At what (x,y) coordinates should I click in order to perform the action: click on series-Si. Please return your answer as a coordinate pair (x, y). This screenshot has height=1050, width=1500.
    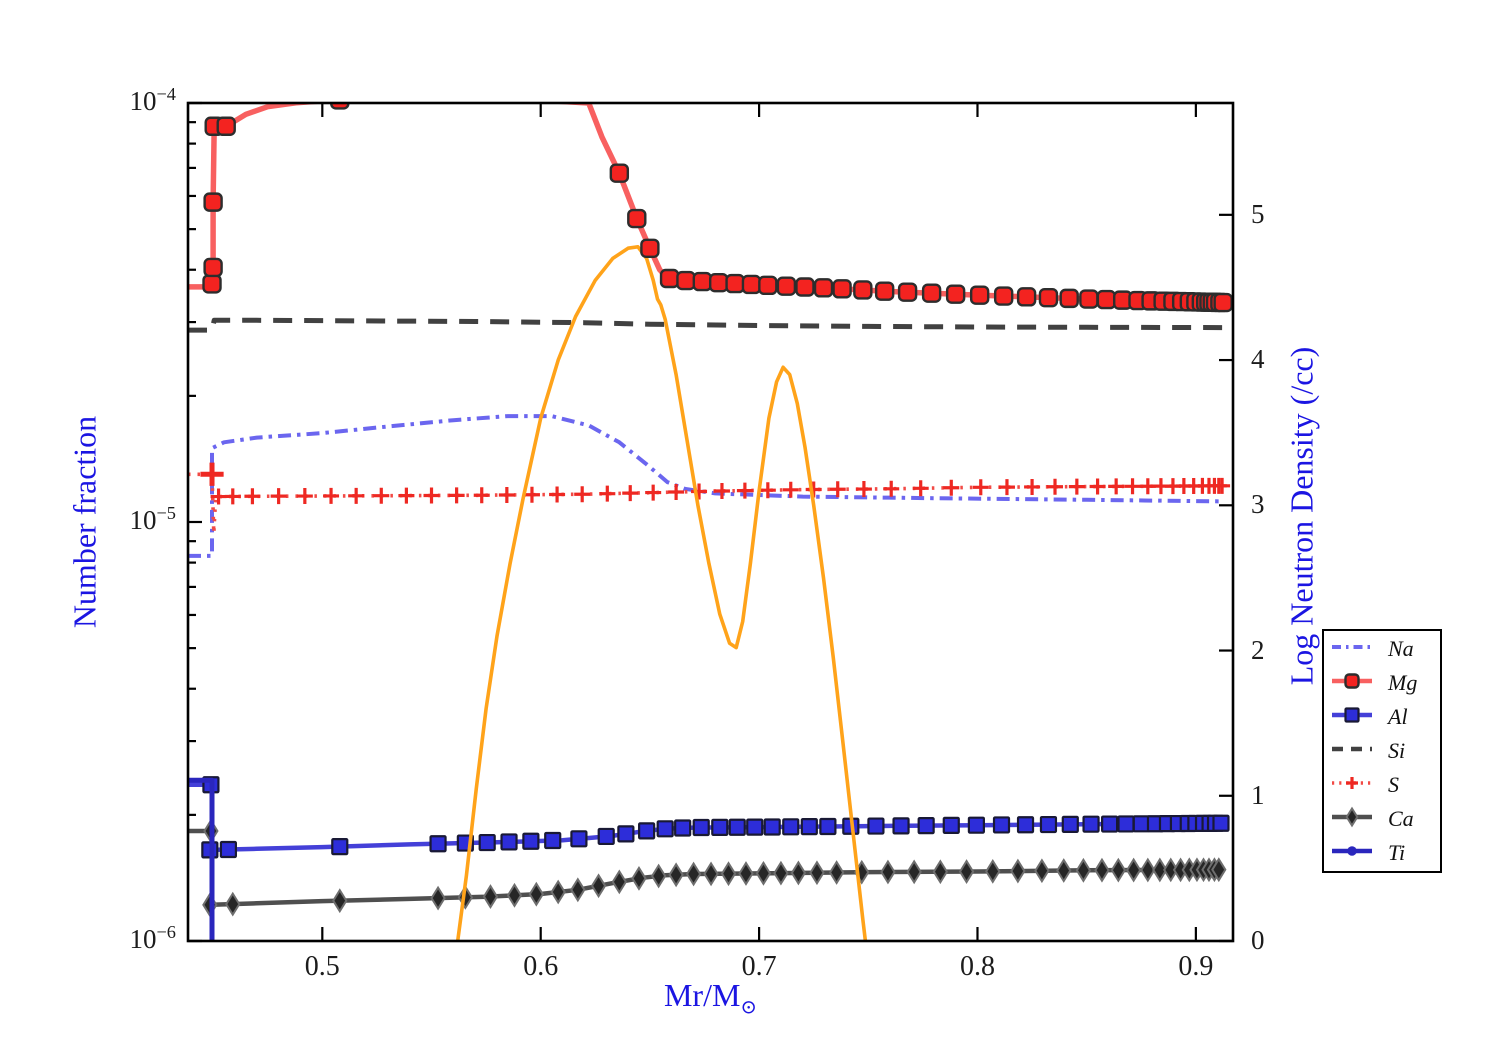
    Looking at the image, I should click on (706, 325).